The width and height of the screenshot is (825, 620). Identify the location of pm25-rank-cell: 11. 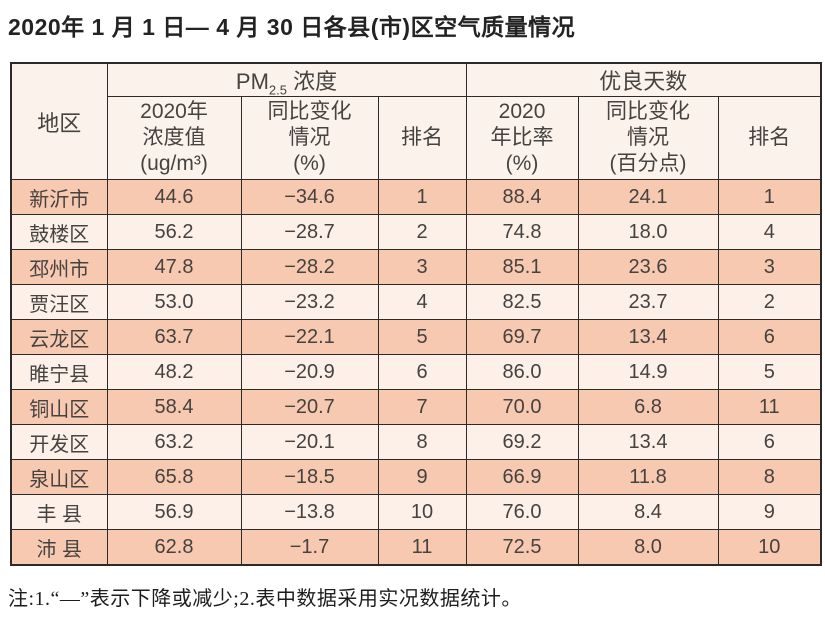
(422, 547).